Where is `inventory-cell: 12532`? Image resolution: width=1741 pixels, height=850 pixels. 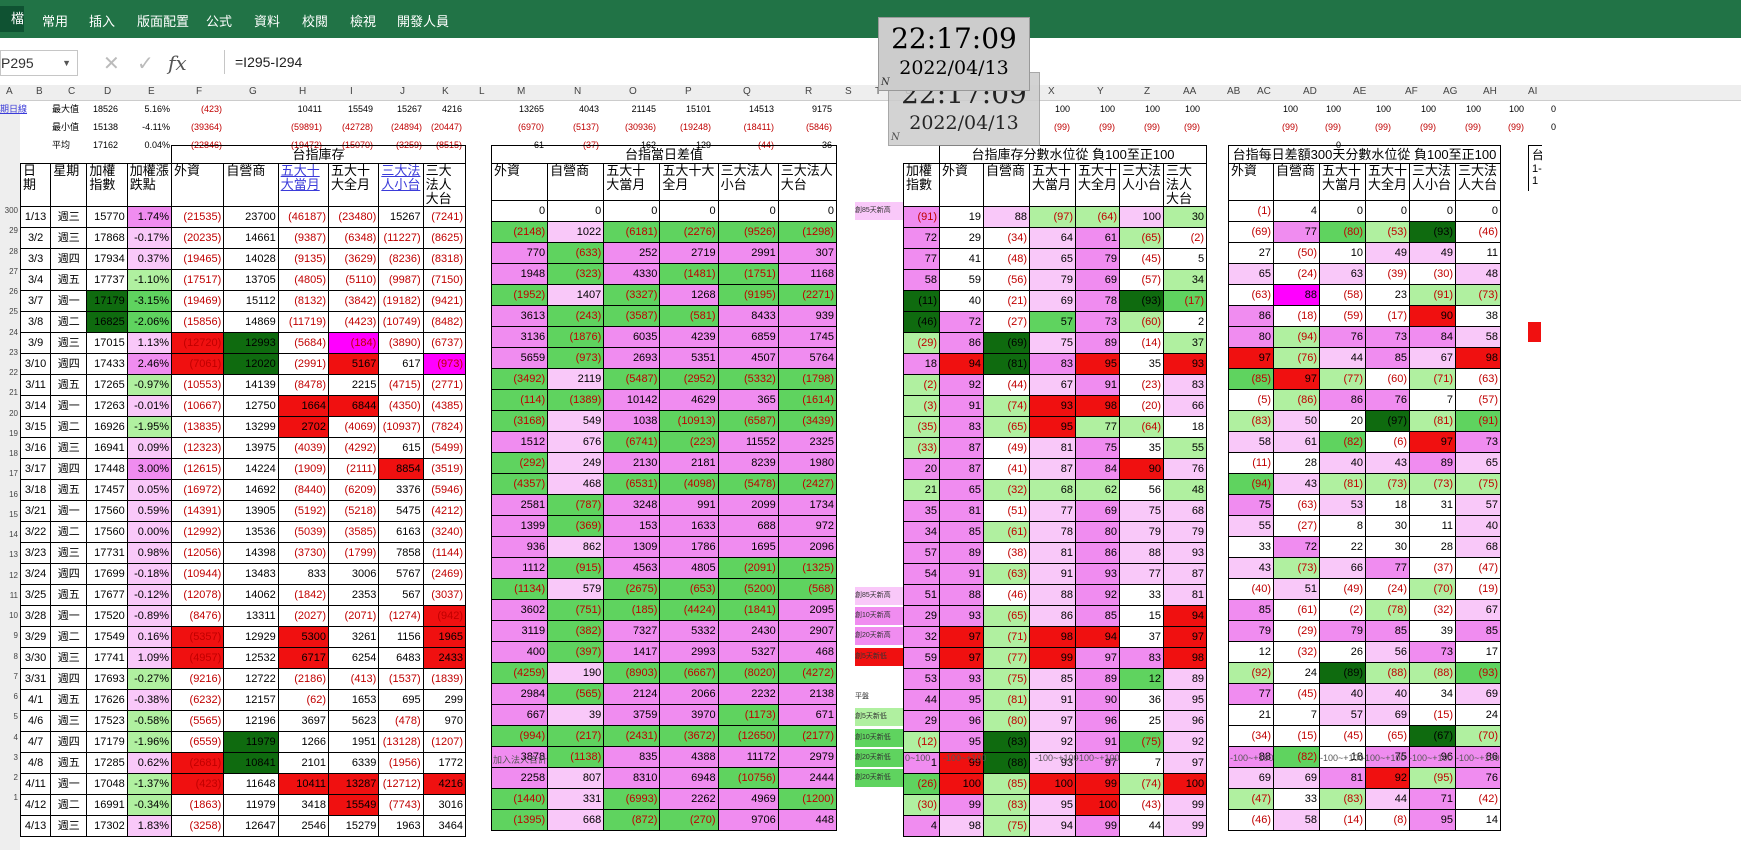 inventory-cell: 12532 is located at coordinates (251, 658).